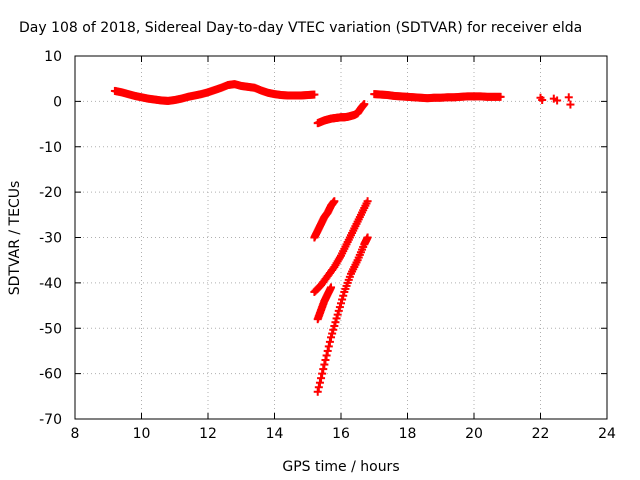 The width and height of the screenshot is (640, 480). What do you see at coordinates (50, 329) in the screenshot?
I see `y-tick-label: -50` at bounding box center [50, 329].